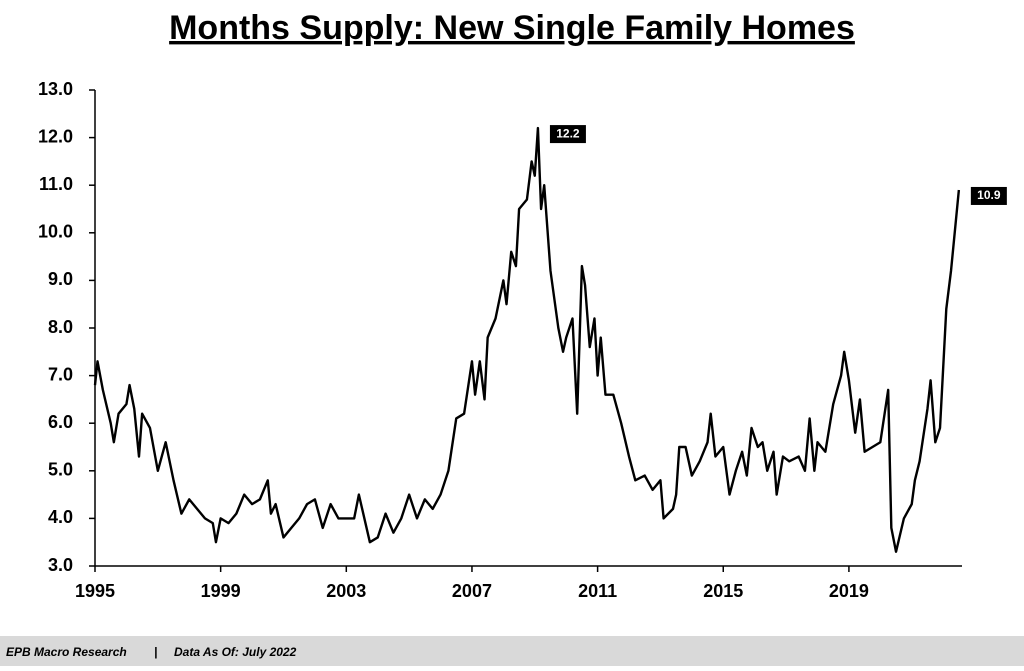 The height and width of the screenshot is (671, 1024). What do you see at coordinates (235, 652) in the screenshot?
I see `footer-date: Data As Of: July 2022` at bounding box center [235, 652].